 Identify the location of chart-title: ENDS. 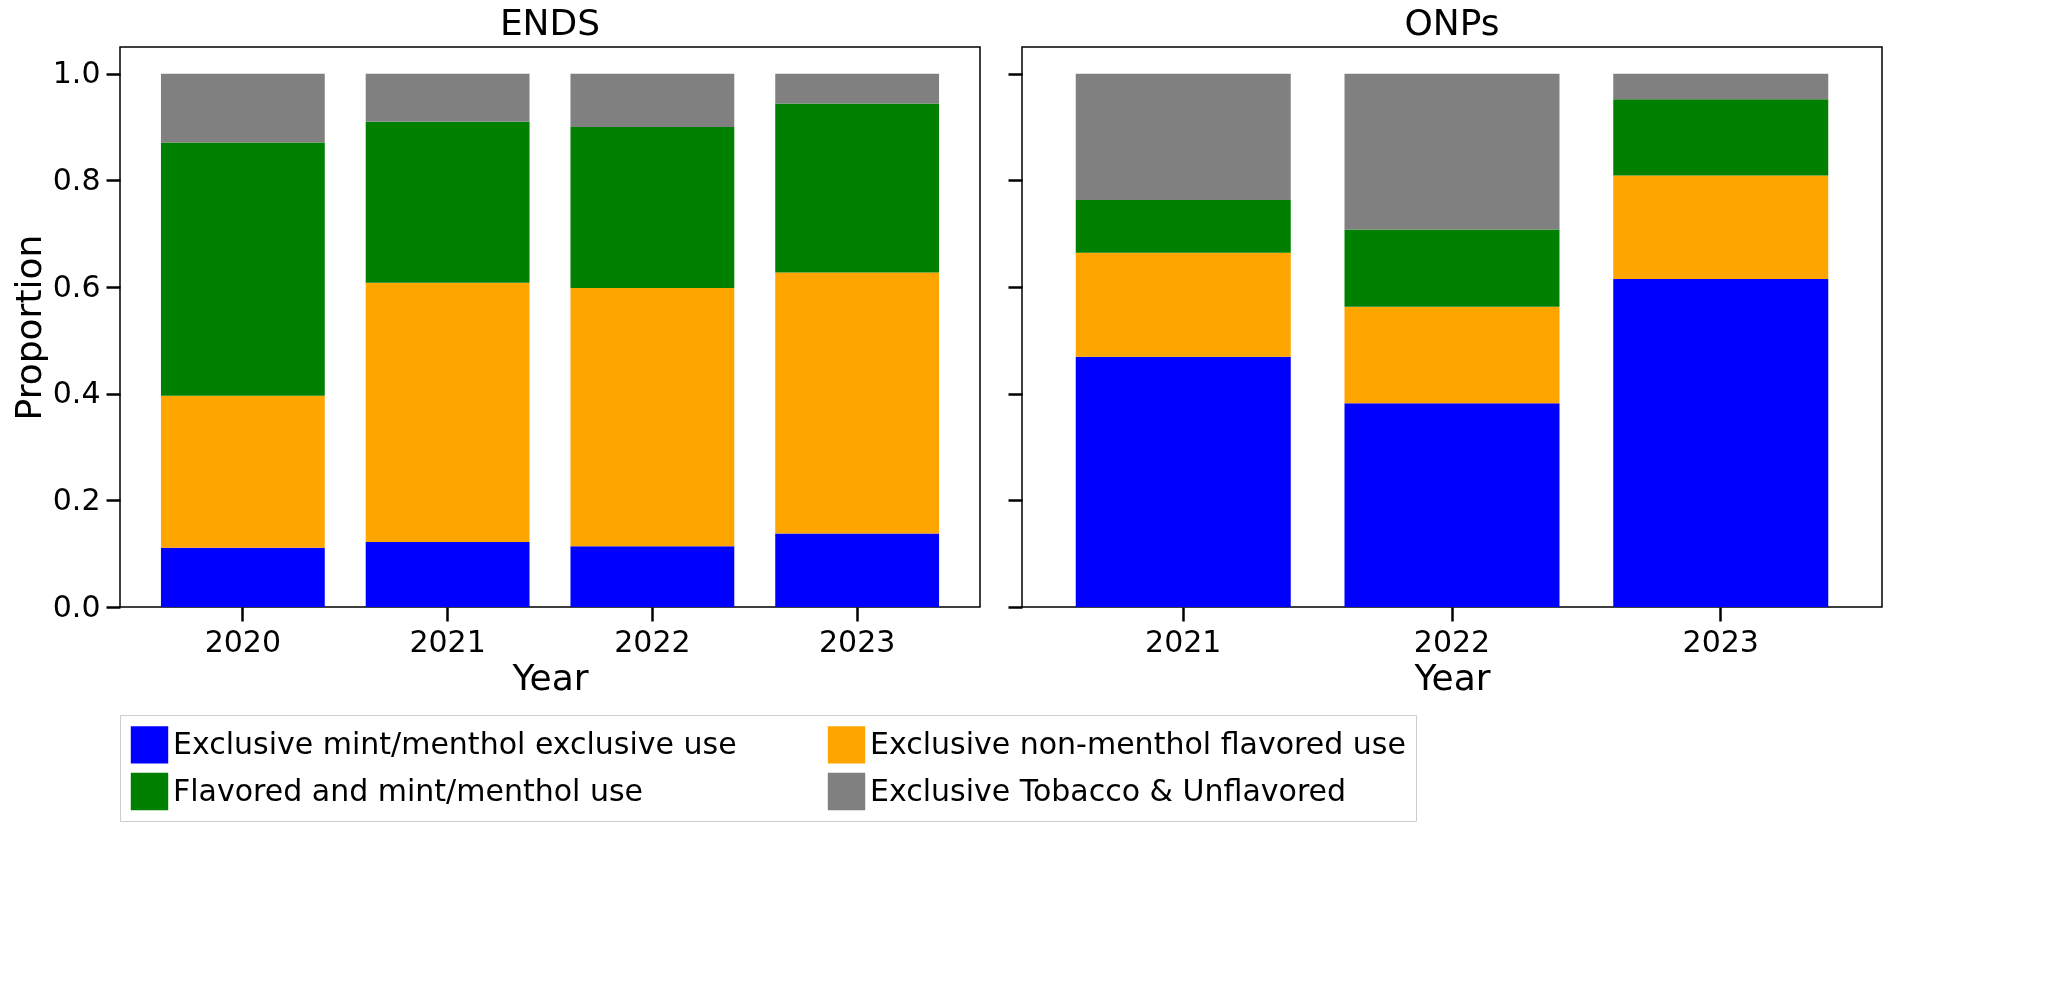
(550, 22).